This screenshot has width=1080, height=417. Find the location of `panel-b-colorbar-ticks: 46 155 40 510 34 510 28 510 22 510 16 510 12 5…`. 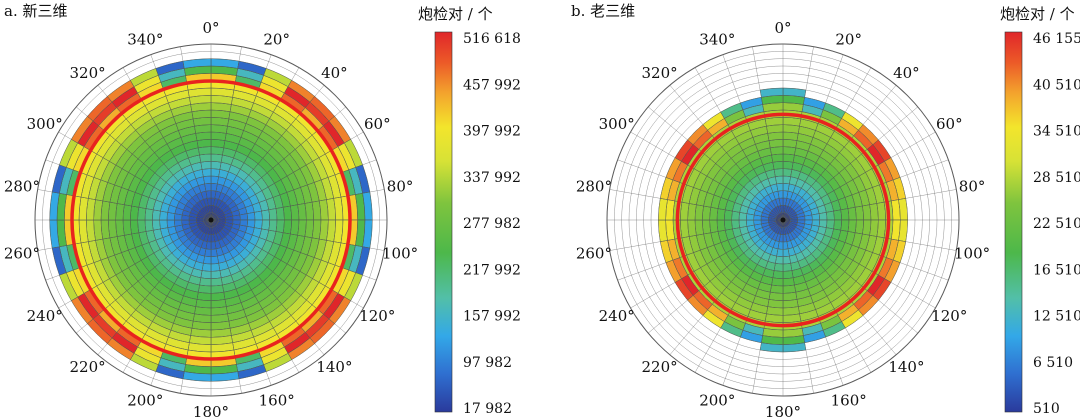

panel-b-colorbar-ticks: 46 155 40 510 34 510 28 510 22 510 16 510 12 5… is located at coordinates (1056, 224).